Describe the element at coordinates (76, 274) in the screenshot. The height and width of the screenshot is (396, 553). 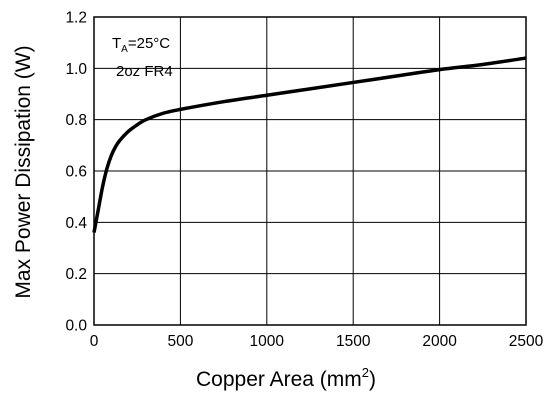
I see `y-tick-label: 0.2` at that location.